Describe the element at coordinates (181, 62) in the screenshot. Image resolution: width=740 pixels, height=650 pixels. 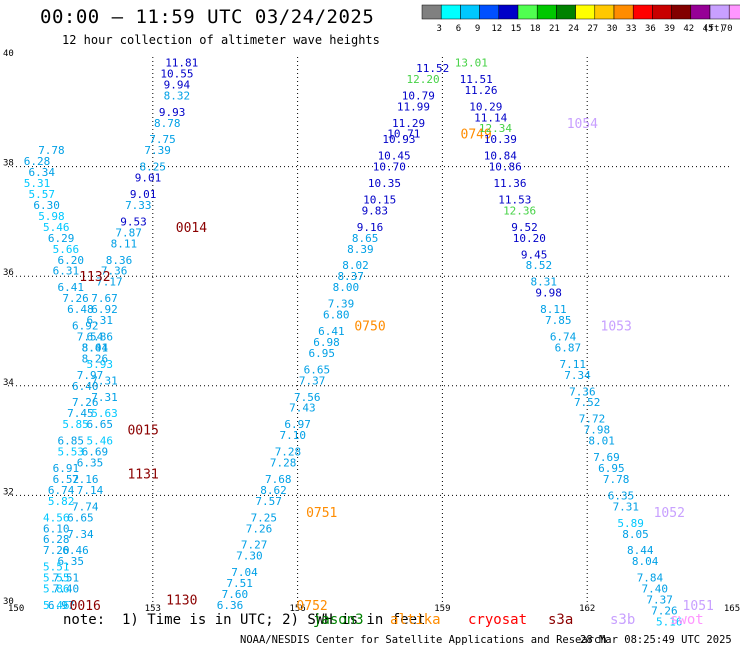
I see `wave-height-point: 11.81` at that location.